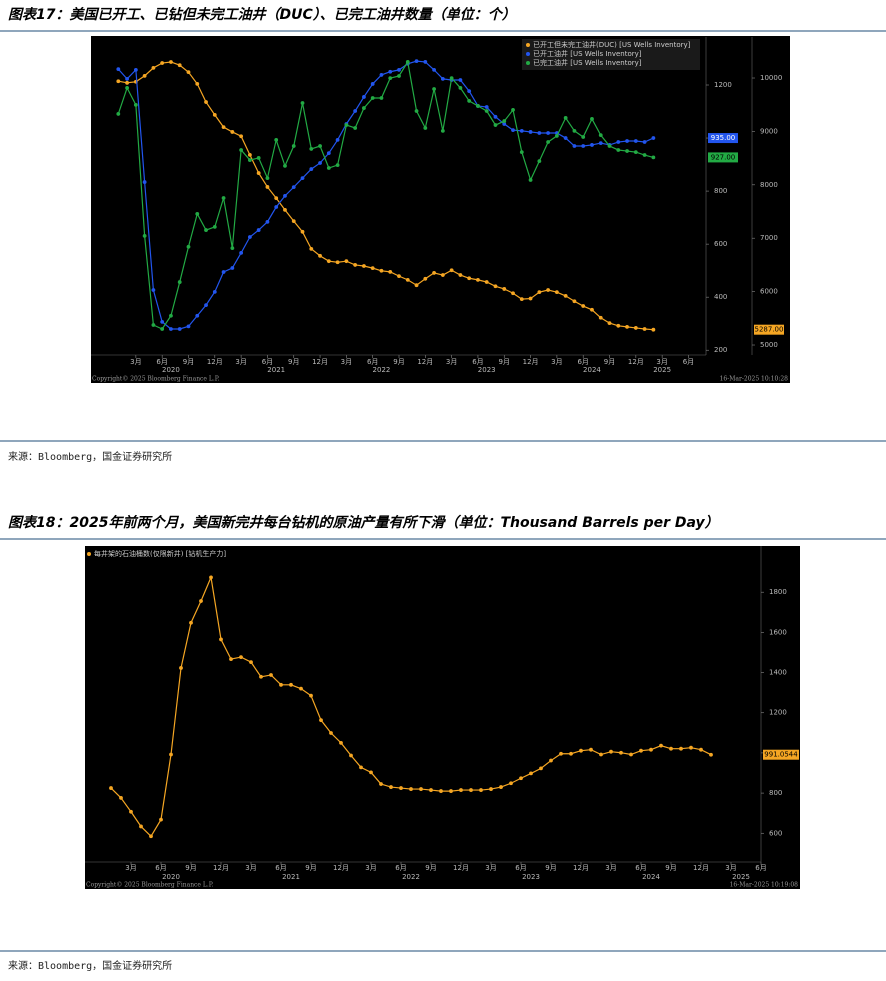 Image resolution: width=886 pixels, height=981 pixels. I want to click on source: 来源：Bloomberg，国金证券研究所, so click(90, 965).